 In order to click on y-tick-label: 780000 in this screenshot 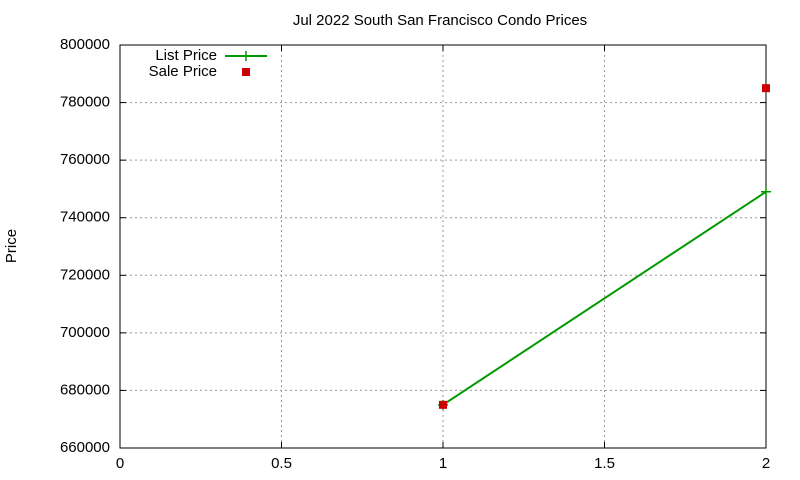, I will do `click(85, 102)`.